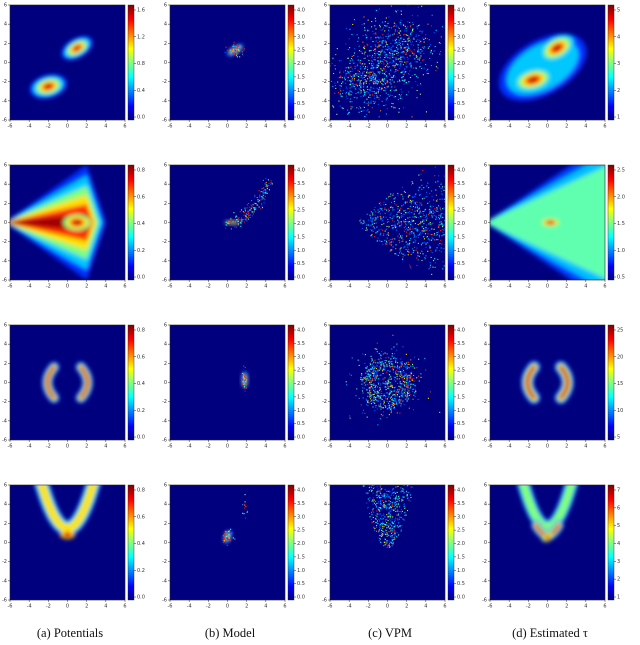 Image resolution: width=640 pixels, height=645 pixels. Describe the element at coordinates (484, 121) in the screenshot. I see `y-tick-label: -6` at that location.